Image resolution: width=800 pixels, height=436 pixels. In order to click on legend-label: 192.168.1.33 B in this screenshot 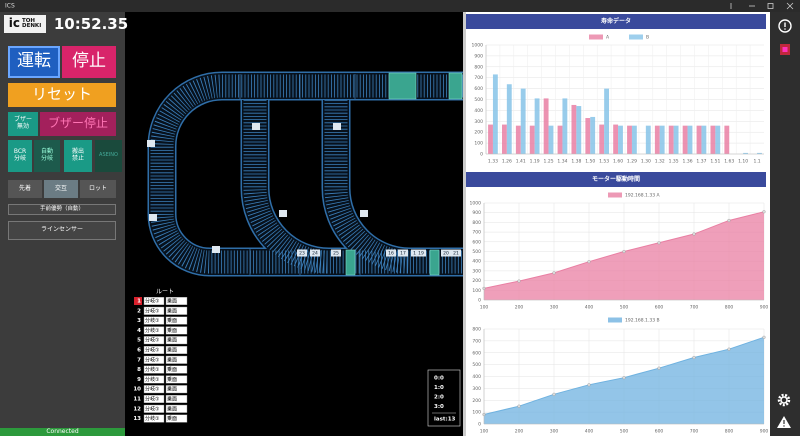, I will do `click(642, 321)`.